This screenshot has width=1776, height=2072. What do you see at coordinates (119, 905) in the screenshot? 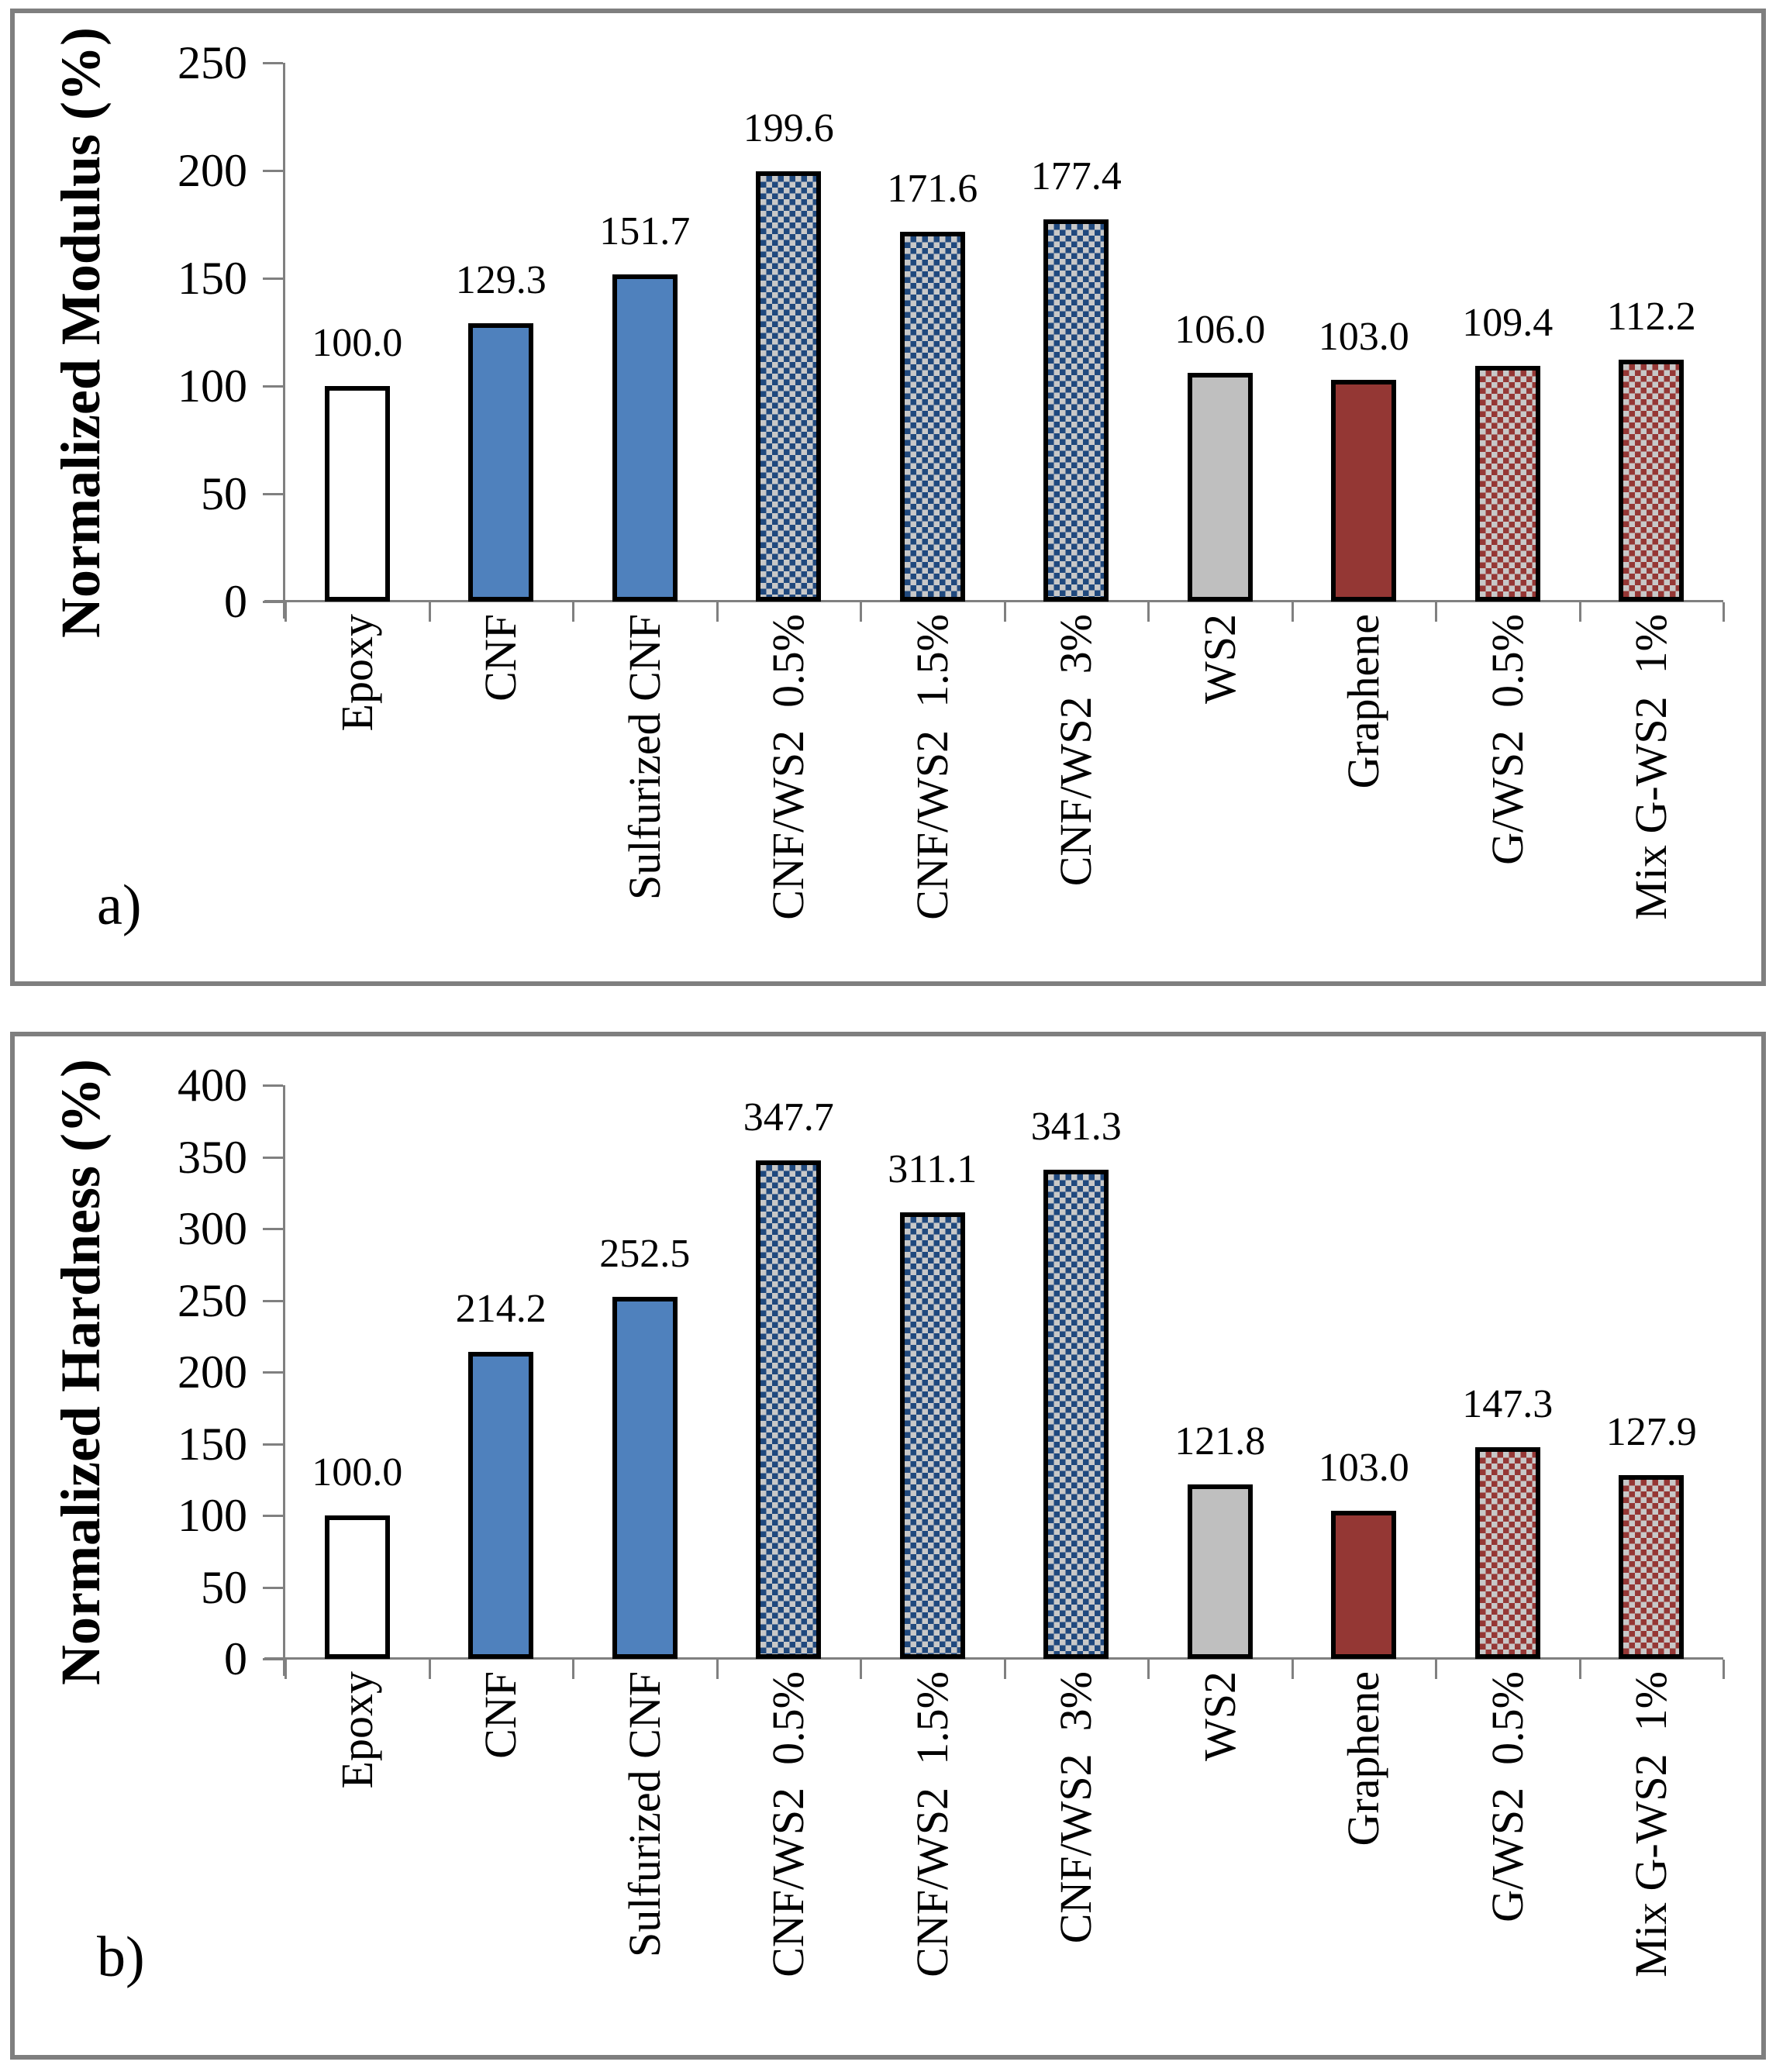
I see `panel-a-letter: a)` at bounding box center [119, 905].